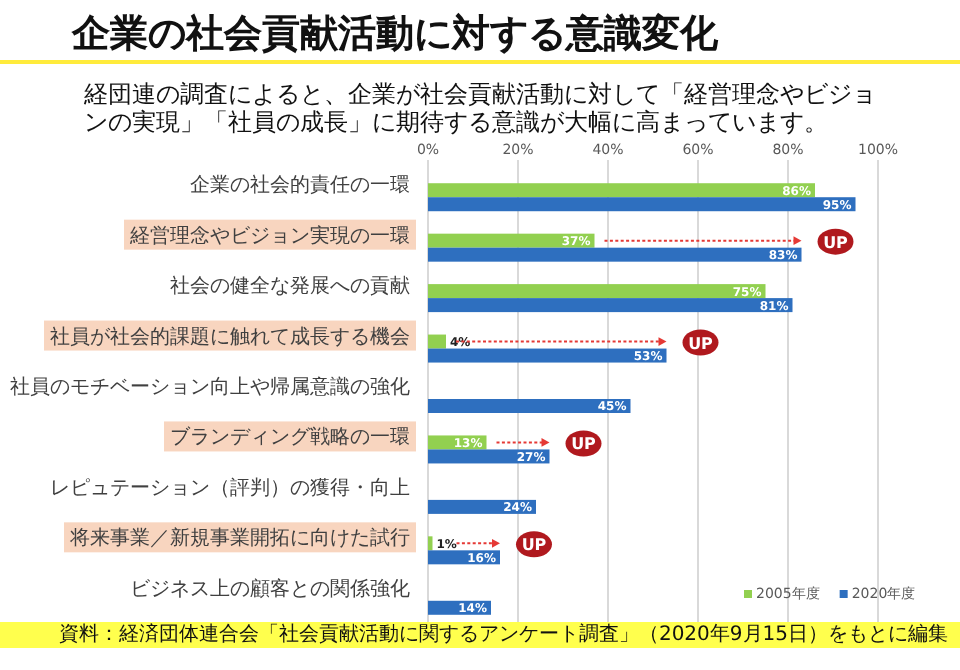 The height and width of the screenshot is (670, 960). Describe the element at coordinates (481, 108) in the screenshot. I see `chart-subtitle: 経団連の調査によると、企業が社会貢献活動に対して「経営理念やビジョンの実現」「社員の成長」に期待する意識が大幅に高まっています。` at that location.